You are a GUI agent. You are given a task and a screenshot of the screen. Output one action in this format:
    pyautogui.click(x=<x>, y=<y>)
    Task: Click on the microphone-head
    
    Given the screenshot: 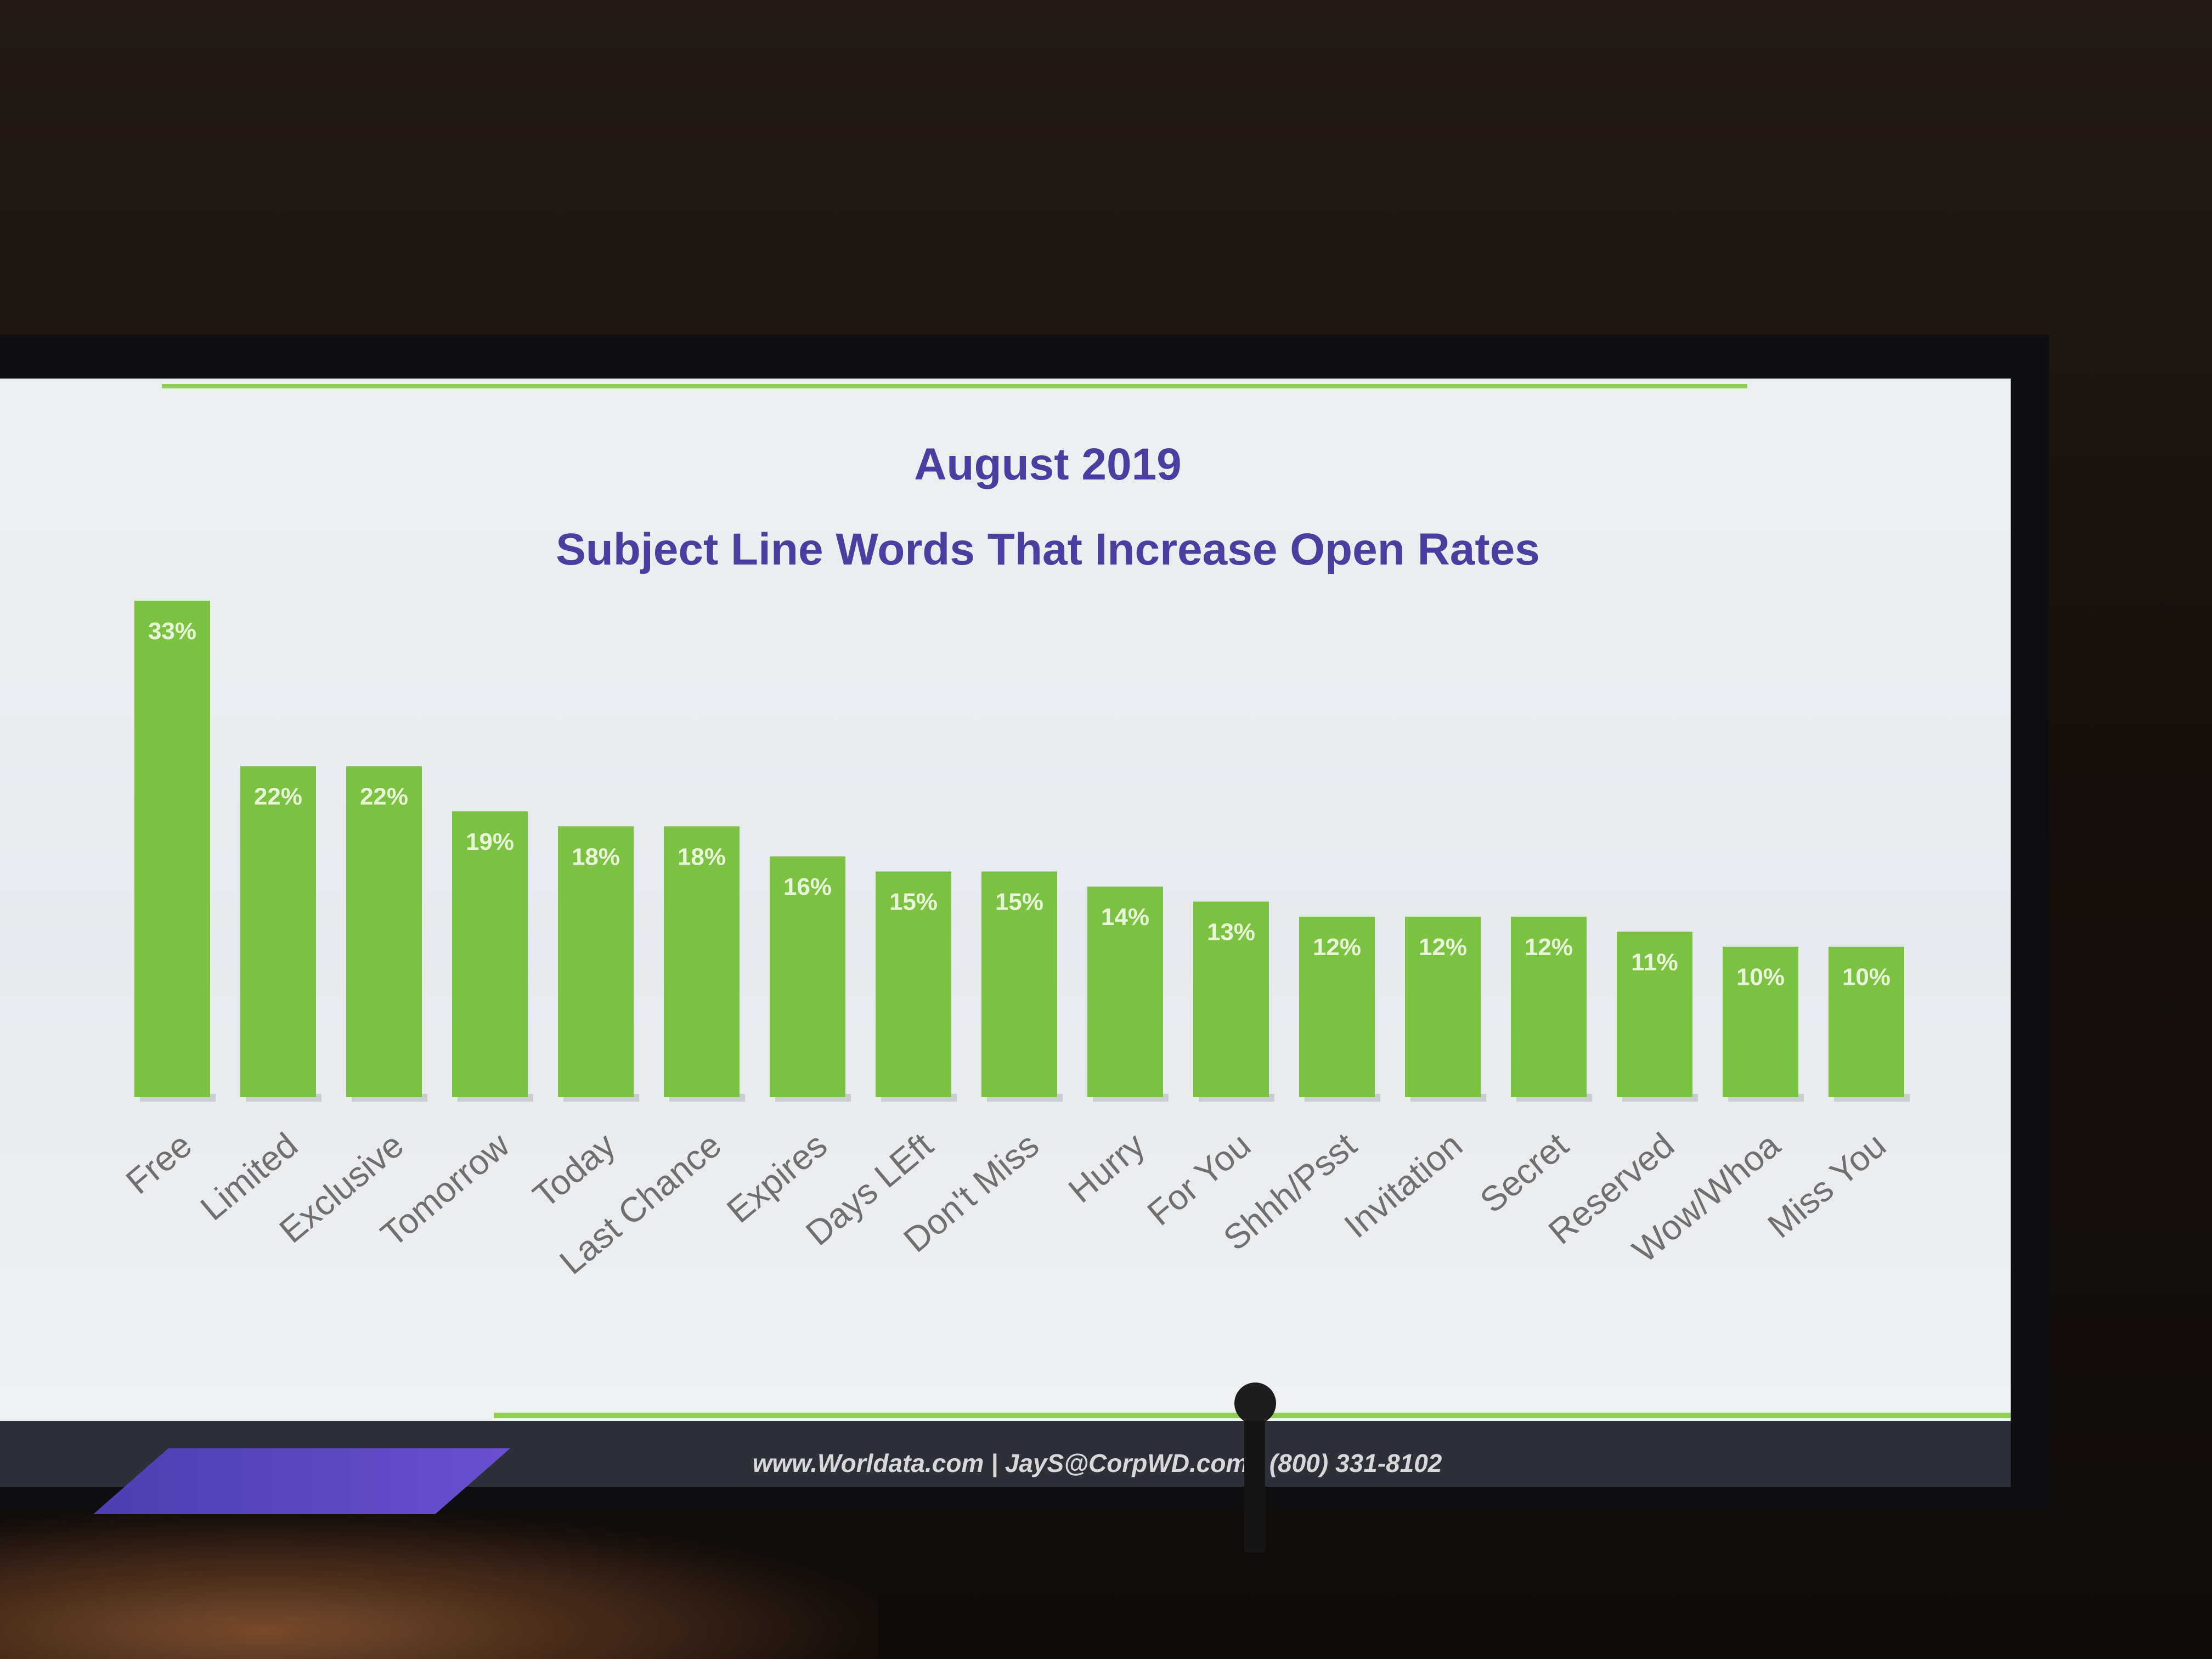 What is the action you would take?
    pyautogui.click(x=1255, y=1403)
    